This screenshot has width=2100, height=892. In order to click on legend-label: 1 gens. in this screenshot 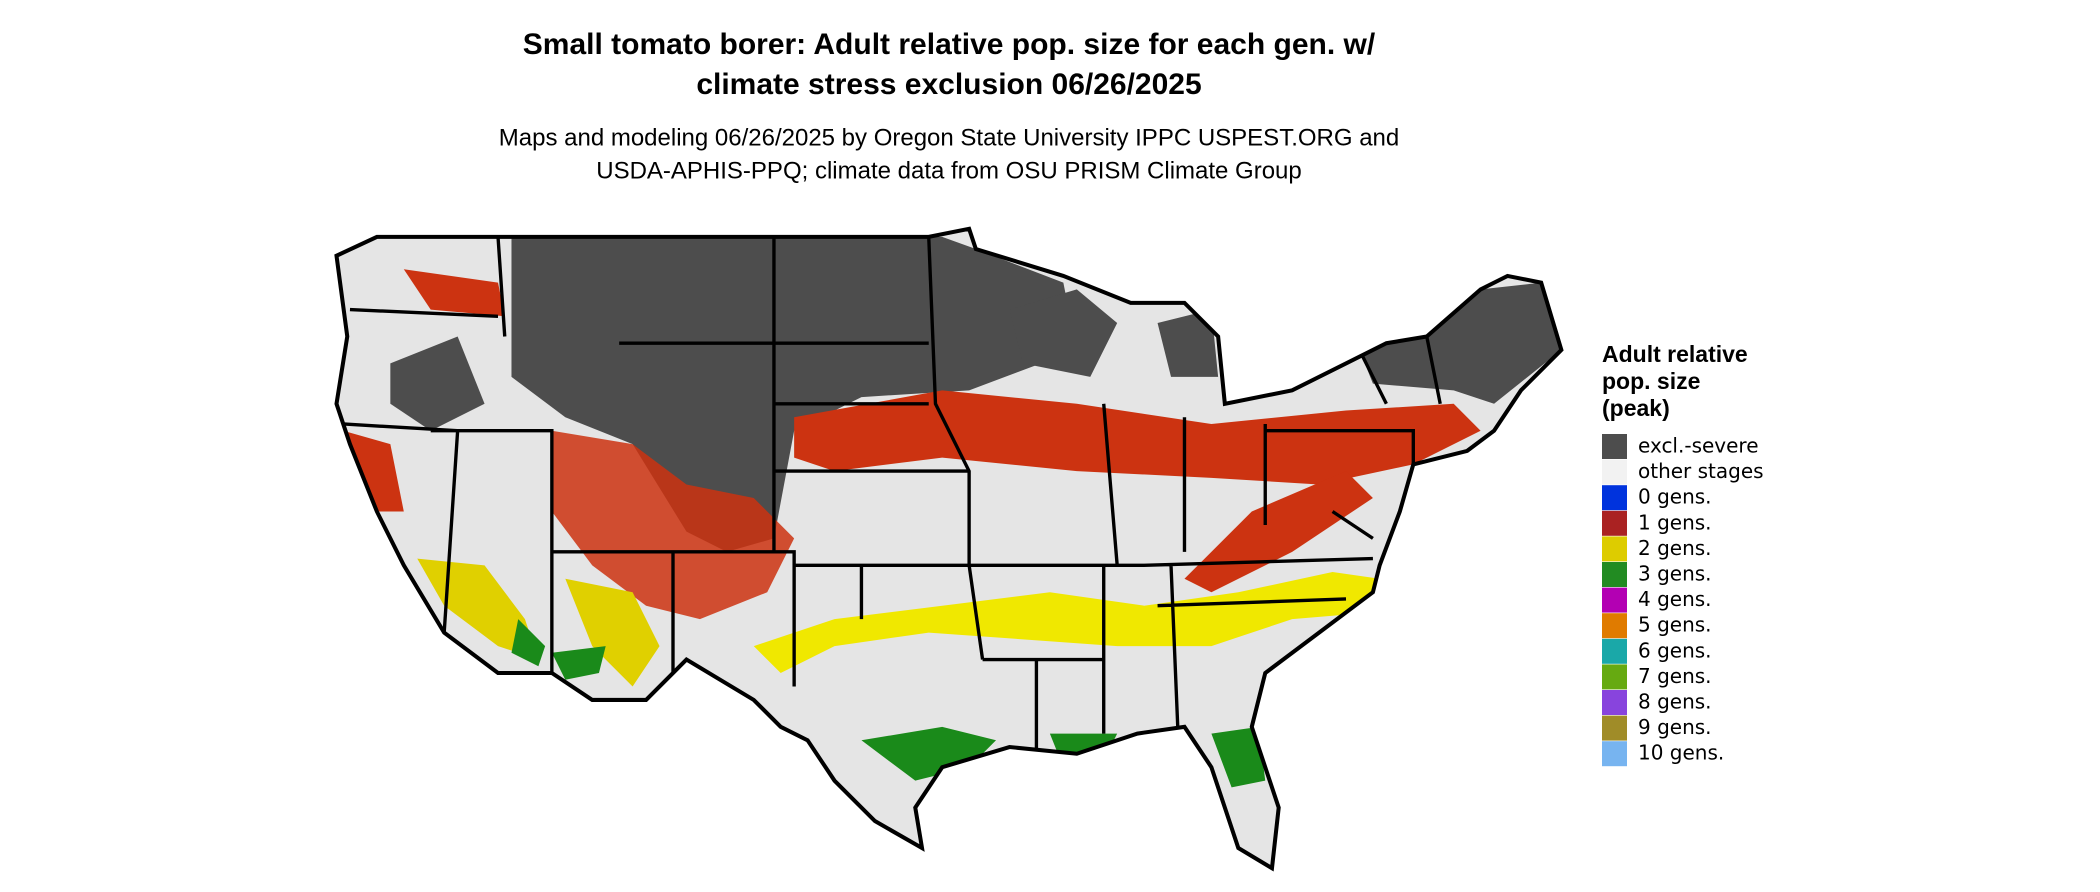, I will do `click(1675, 522)`.